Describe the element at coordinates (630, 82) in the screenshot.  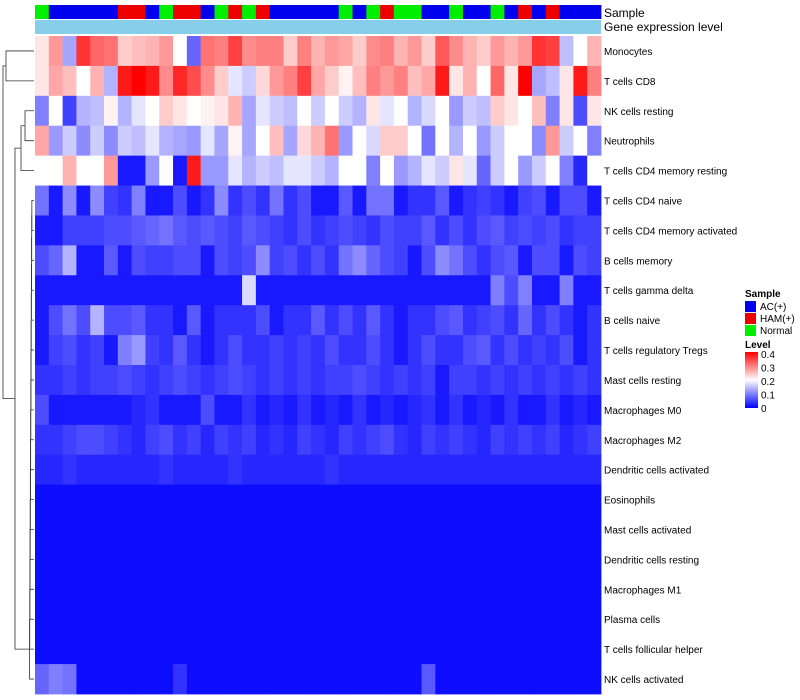
I see `row-label: T cells CD8` at that location.